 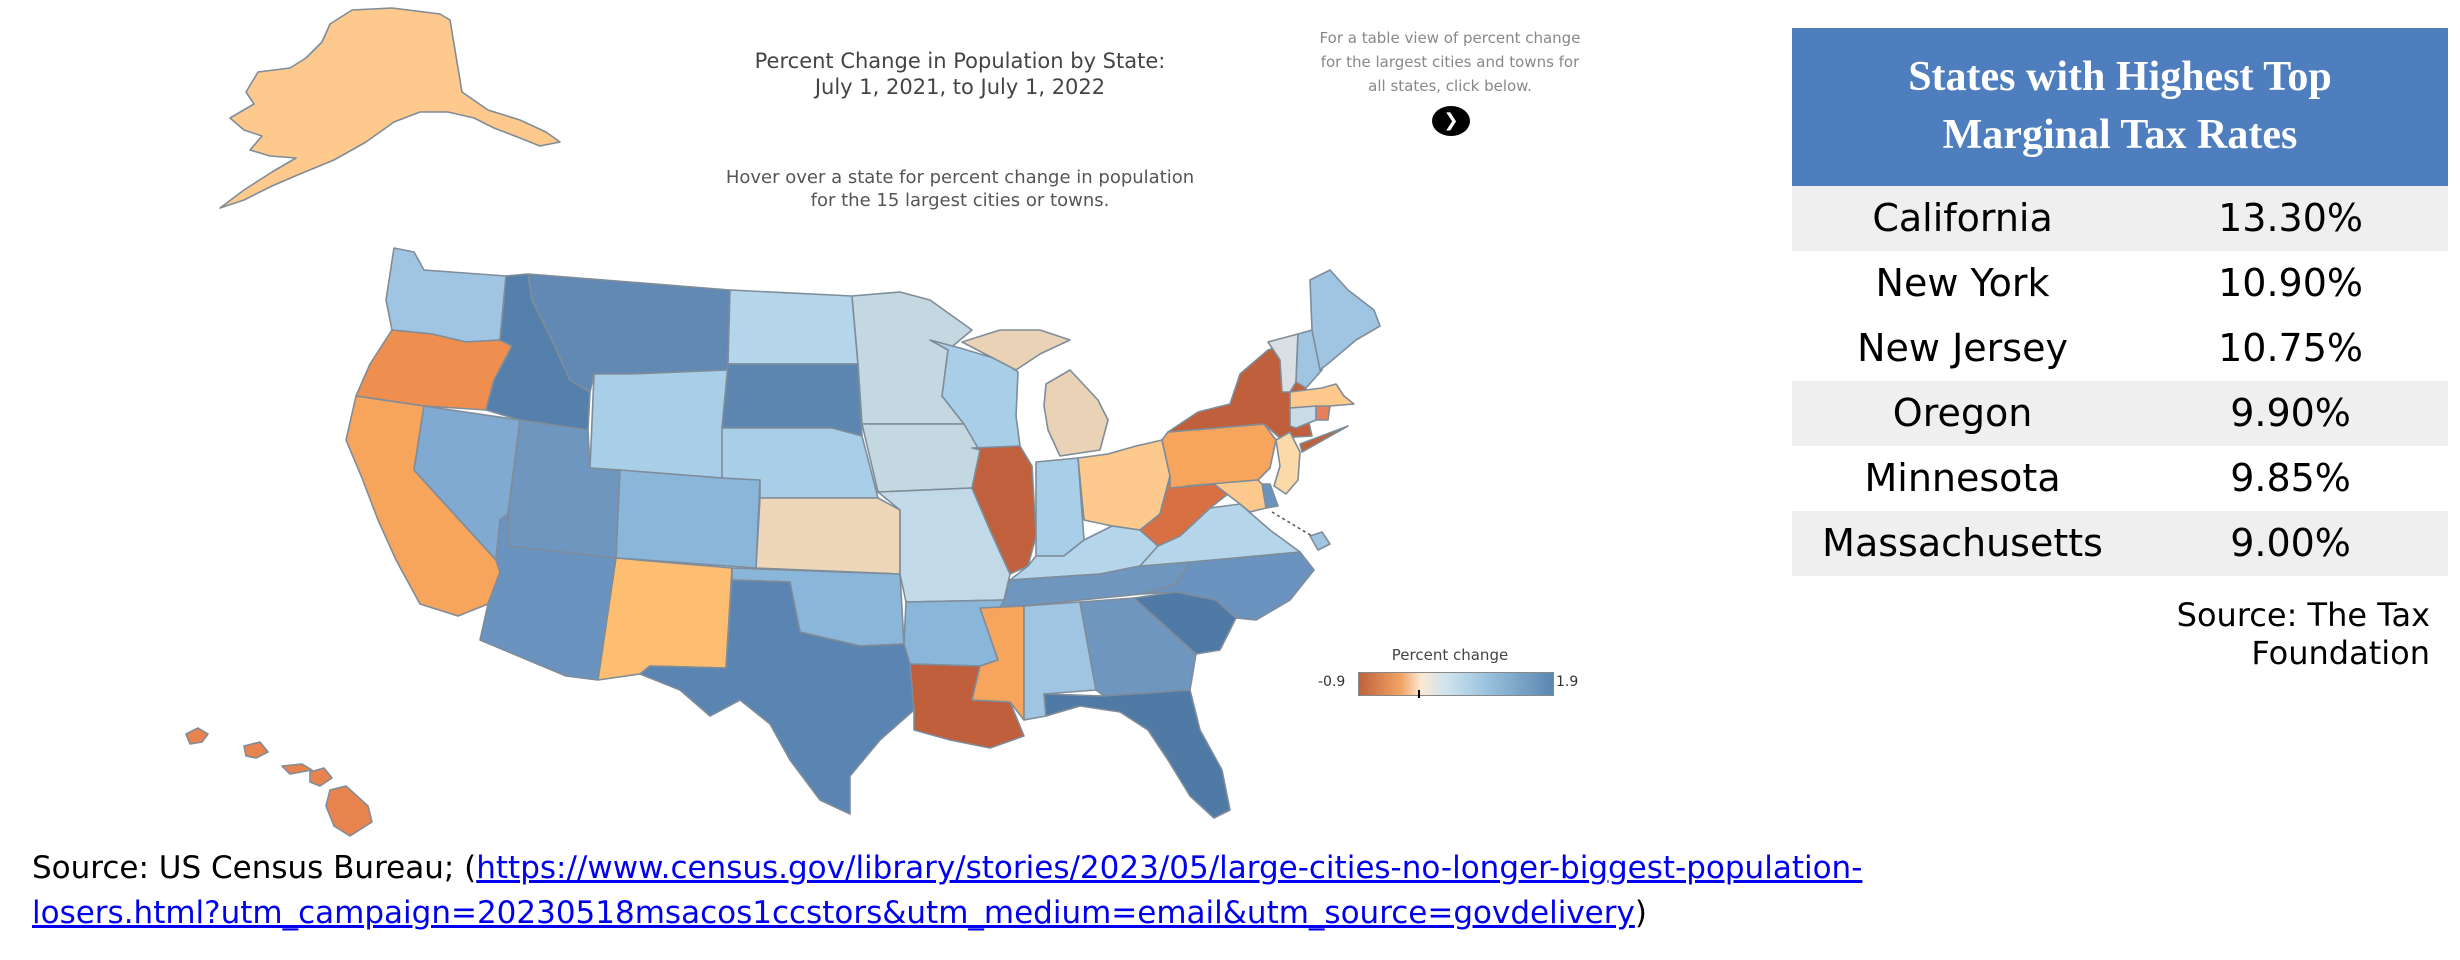 I want to click on legend-title: Percent change, so click(x=1450, y=655).